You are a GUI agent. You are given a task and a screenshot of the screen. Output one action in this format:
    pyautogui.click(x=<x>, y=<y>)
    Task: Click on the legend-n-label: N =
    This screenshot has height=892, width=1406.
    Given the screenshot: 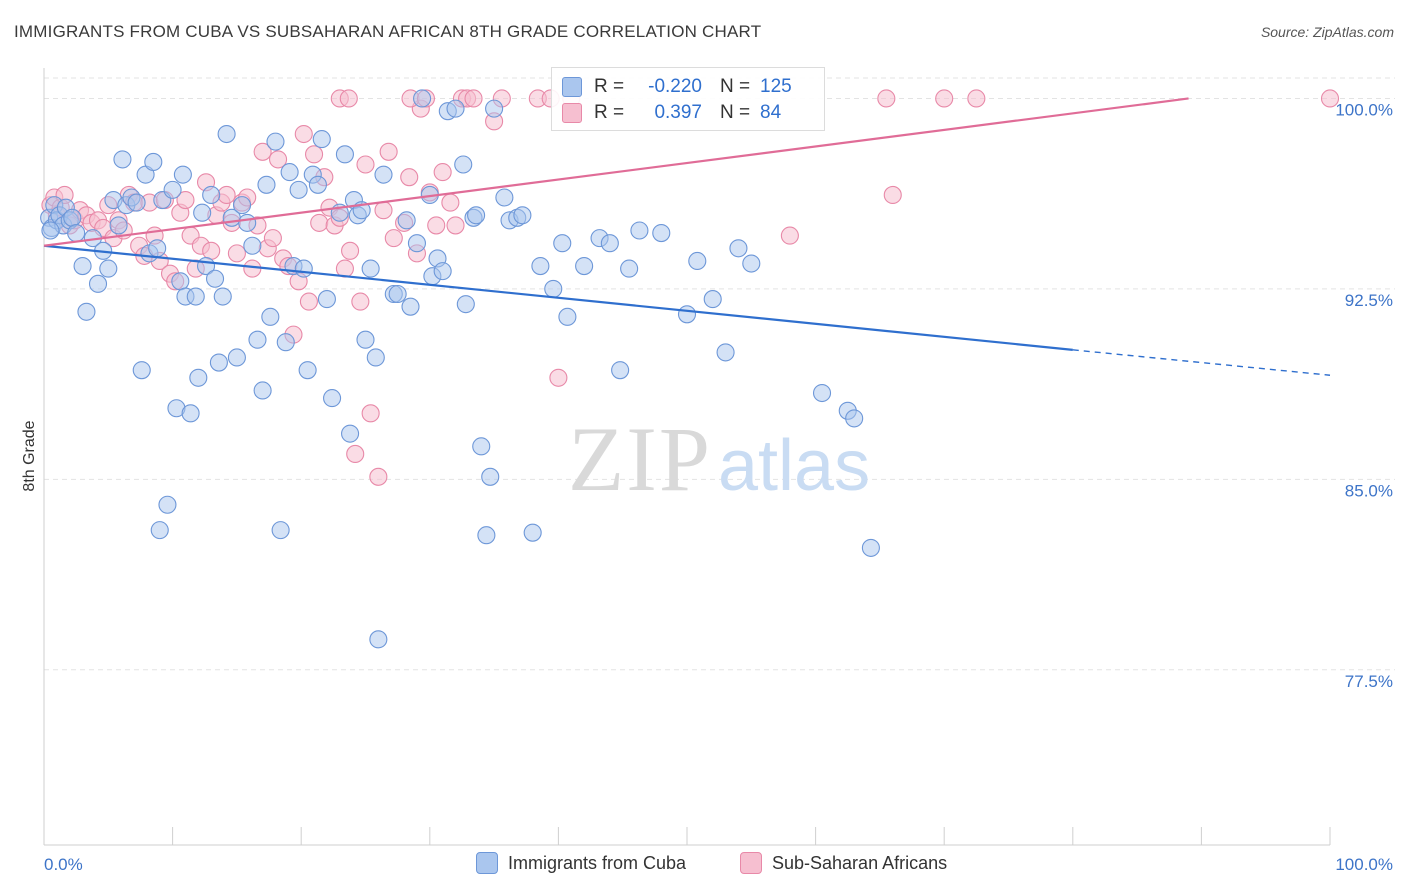 What is the action you would take?
    pyautogui.click(x=735, y=86)
    